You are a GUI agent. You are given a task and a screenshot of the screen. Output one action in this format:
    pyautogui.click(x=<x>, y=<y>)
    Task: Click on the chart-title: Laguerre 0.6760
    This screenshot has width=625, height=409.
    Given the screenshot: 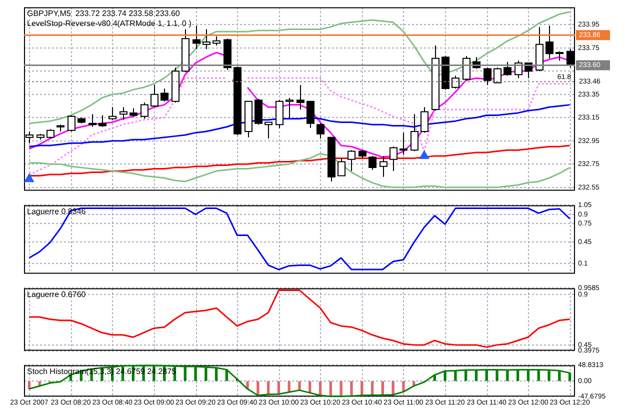 What is the action you would take?
    pyautogui.click(x=56, y=295)
    